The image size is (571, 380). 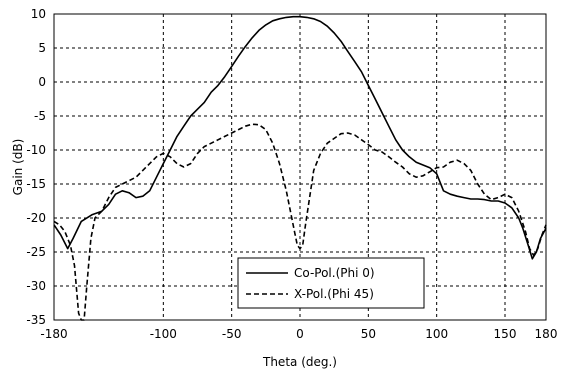 What do you see at coordinates (36, 184) in the screenshot?
I see `y-tick-label: -15` at bounding box center [36, 184].